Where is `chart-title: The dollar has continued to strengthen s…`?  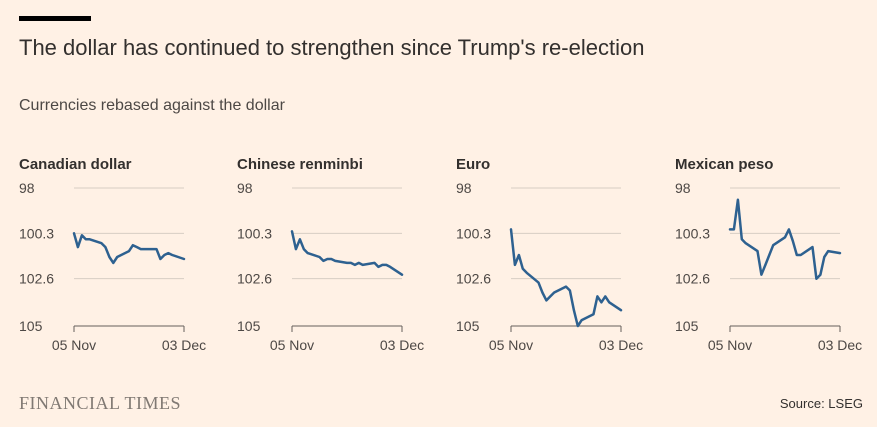
chart-title: The dollar has continued to strengthen s… is located at coordinates (332, 47).